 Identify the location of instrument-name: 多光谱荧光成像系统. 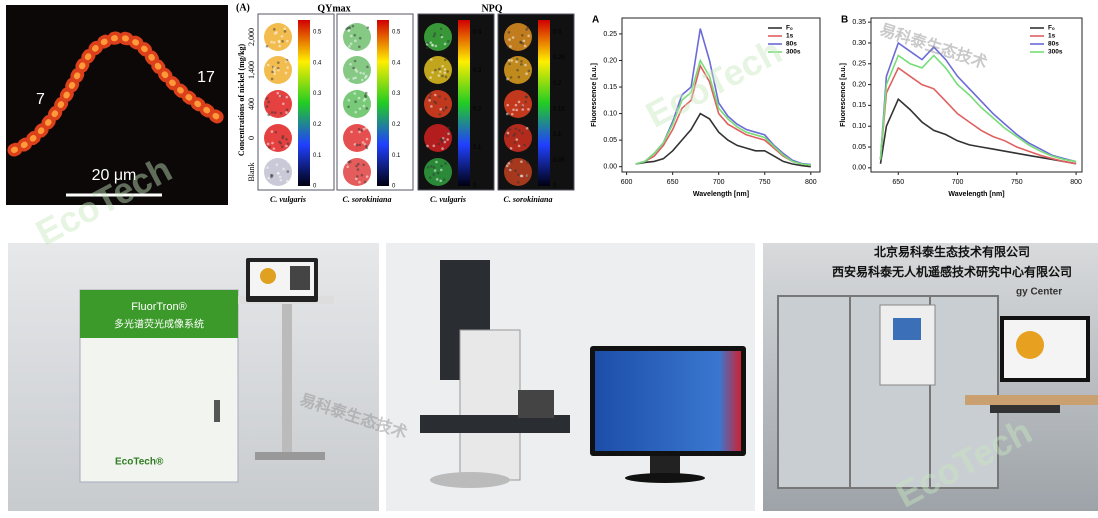
(159, 324).